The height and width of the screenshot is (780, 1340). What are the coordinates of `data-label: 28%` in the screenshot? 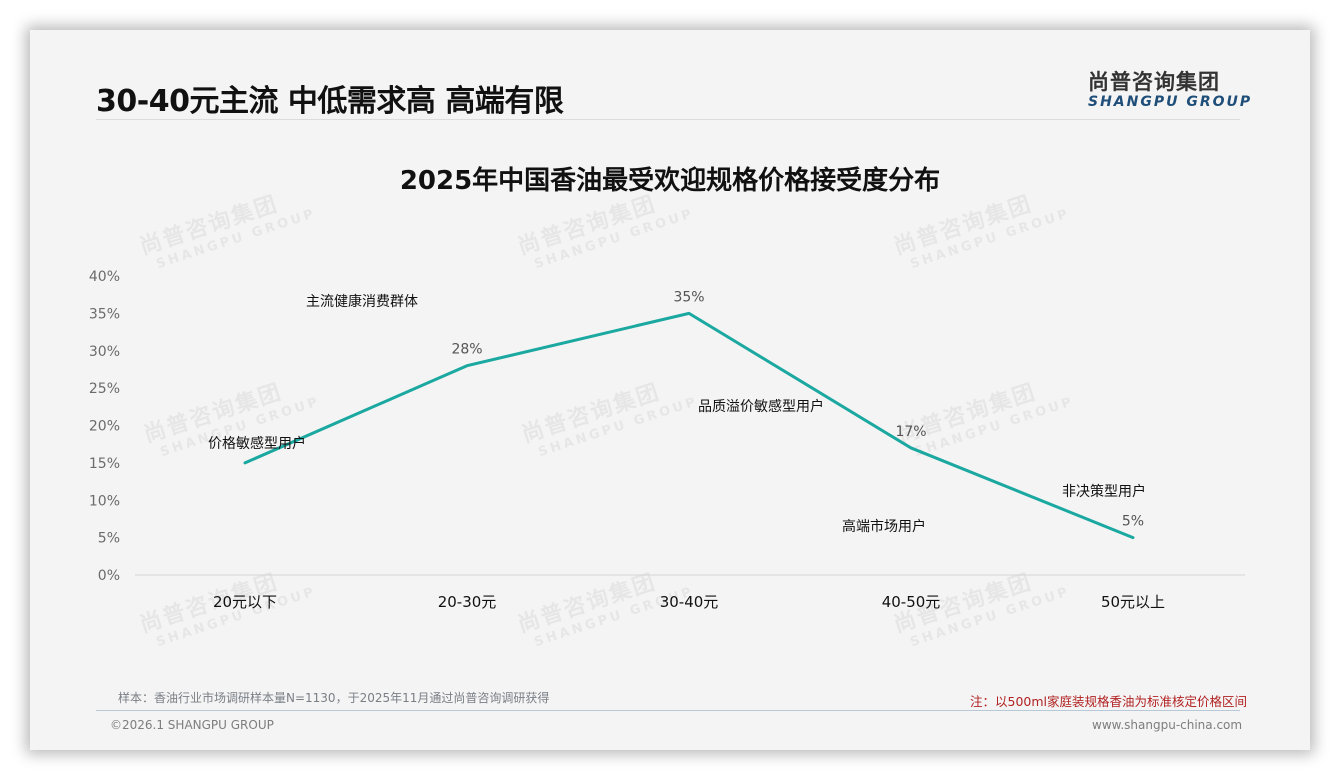 It's located at (466, 350).